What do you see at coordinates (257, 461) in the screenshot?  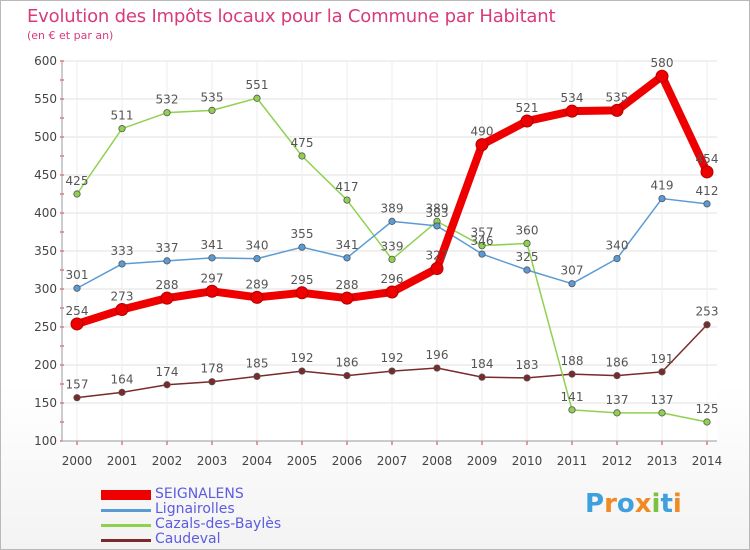 I see `x-tick-label: 2004` at bounding box center [257, 461].